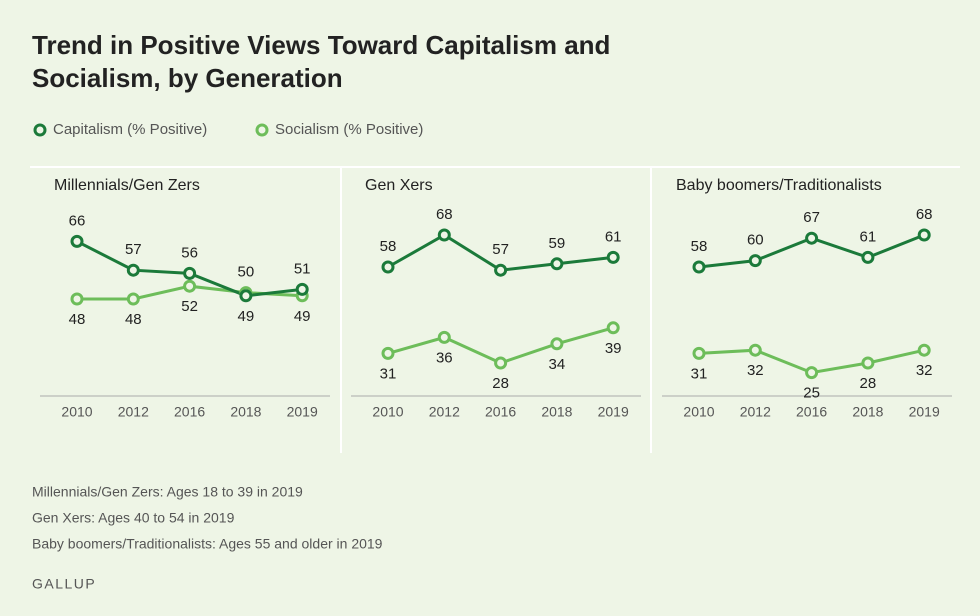 This screenshot has width=980, height=616. I want to click on legend-label: Socialism (% Positive), so click(349, 129).